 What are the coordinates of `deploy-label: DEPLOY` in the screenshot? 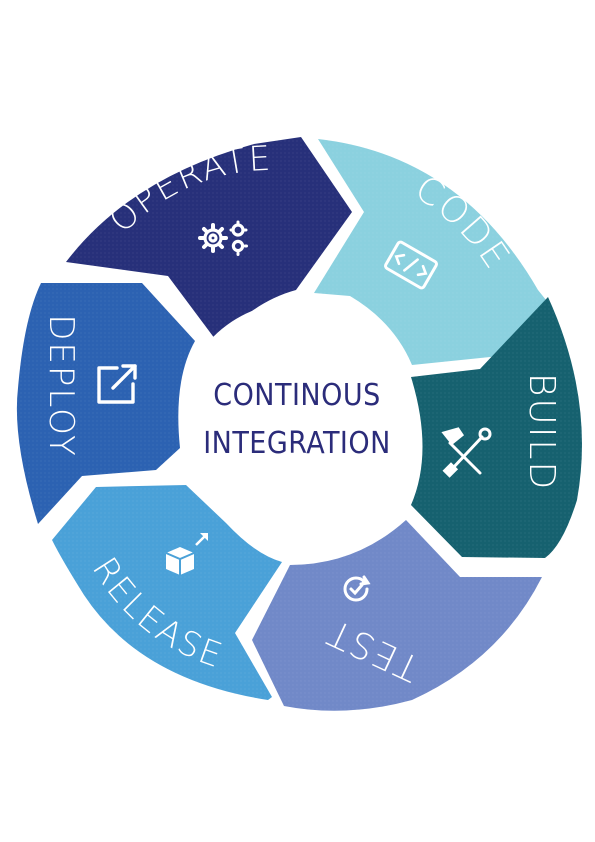 It's located at (61, 386).